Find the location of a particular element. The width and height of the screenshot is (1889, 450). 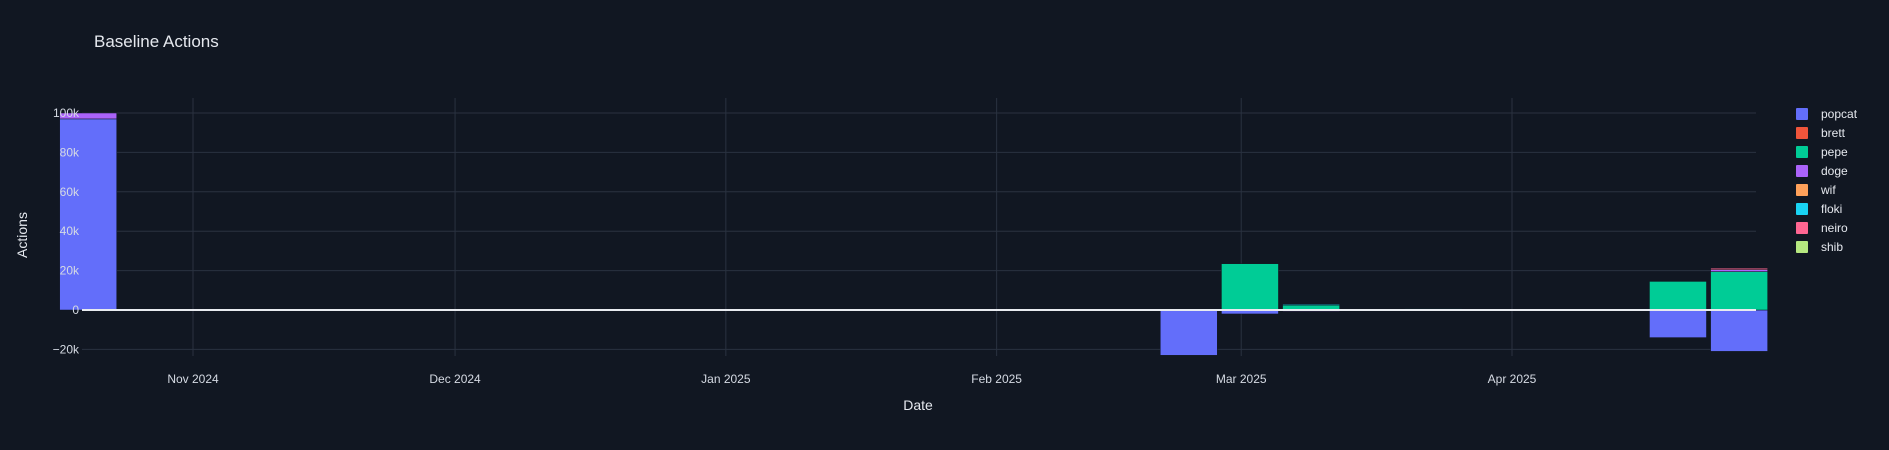

y-tick-label: −20k is located at coordinates (66, 349).